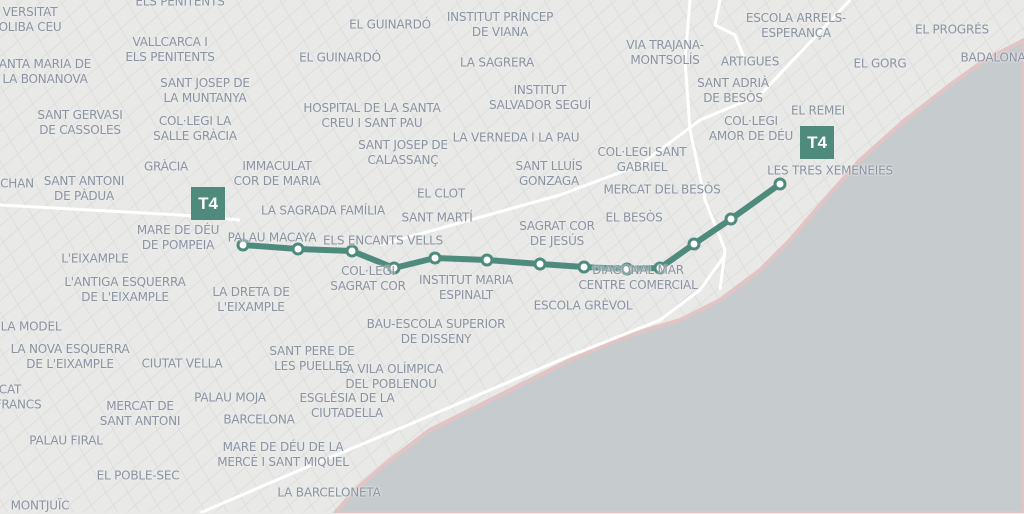  Describe the element at coordinates (70, 356) in the screenshot. I see `place-label: LA NOVA ESQUERRA DE L'EIXAMPLE` at that location.